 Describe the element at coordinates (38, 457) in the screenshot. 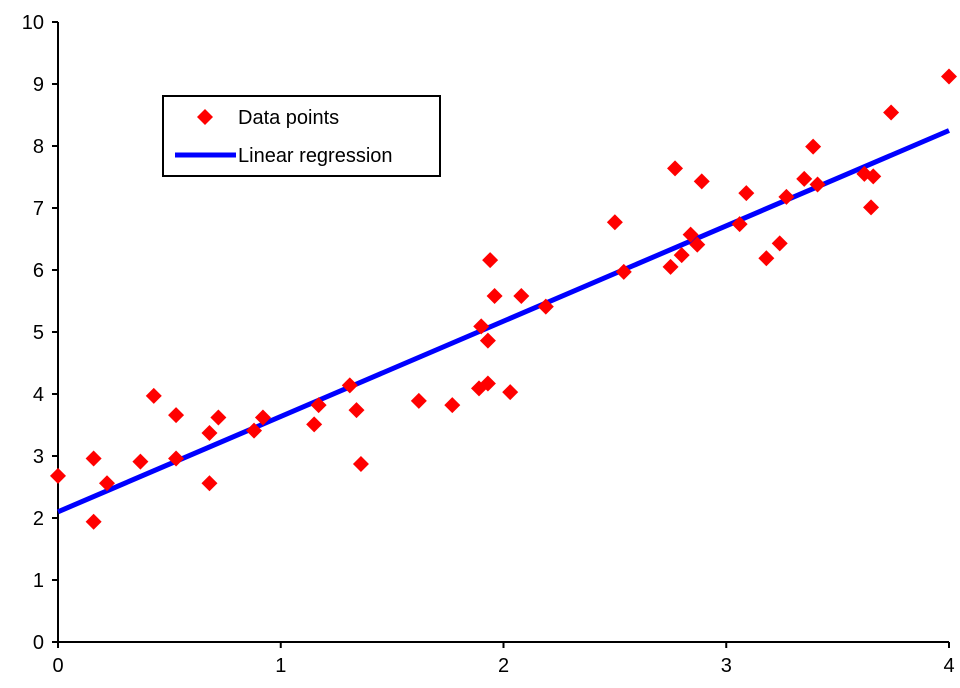

I see `y-tick-label: 3` at that location.